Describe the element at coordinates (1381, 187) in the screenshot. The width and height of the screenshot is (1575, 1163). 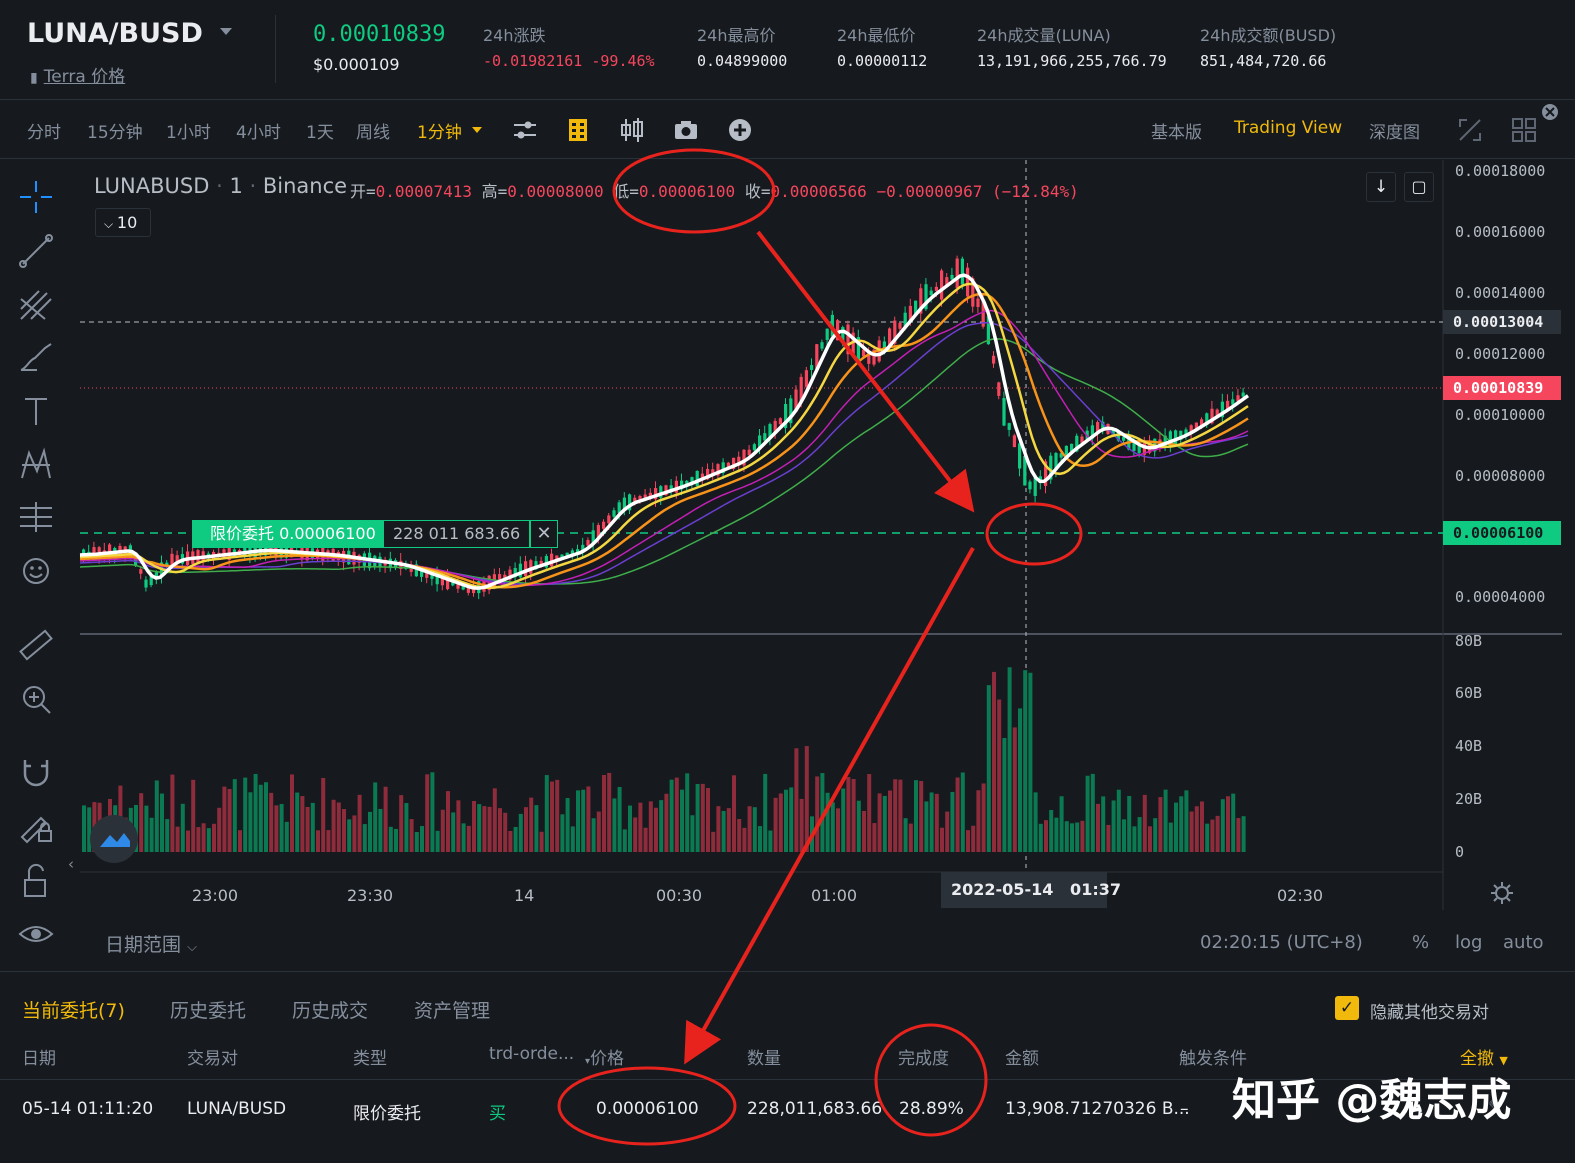
I see `scroll-down-icon: ↓` at that location.